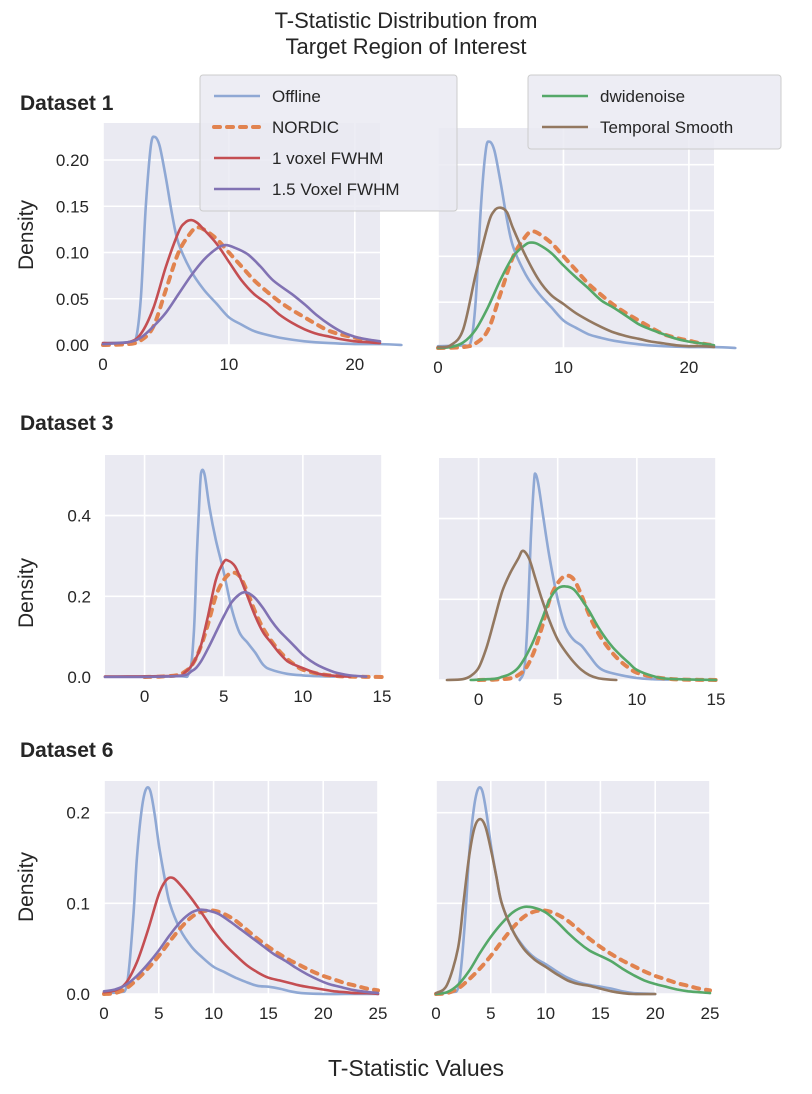 This screenshot has height=1094, width=812. I want to click on legend-label: 1 voxel FWHM, so click(327, 158).